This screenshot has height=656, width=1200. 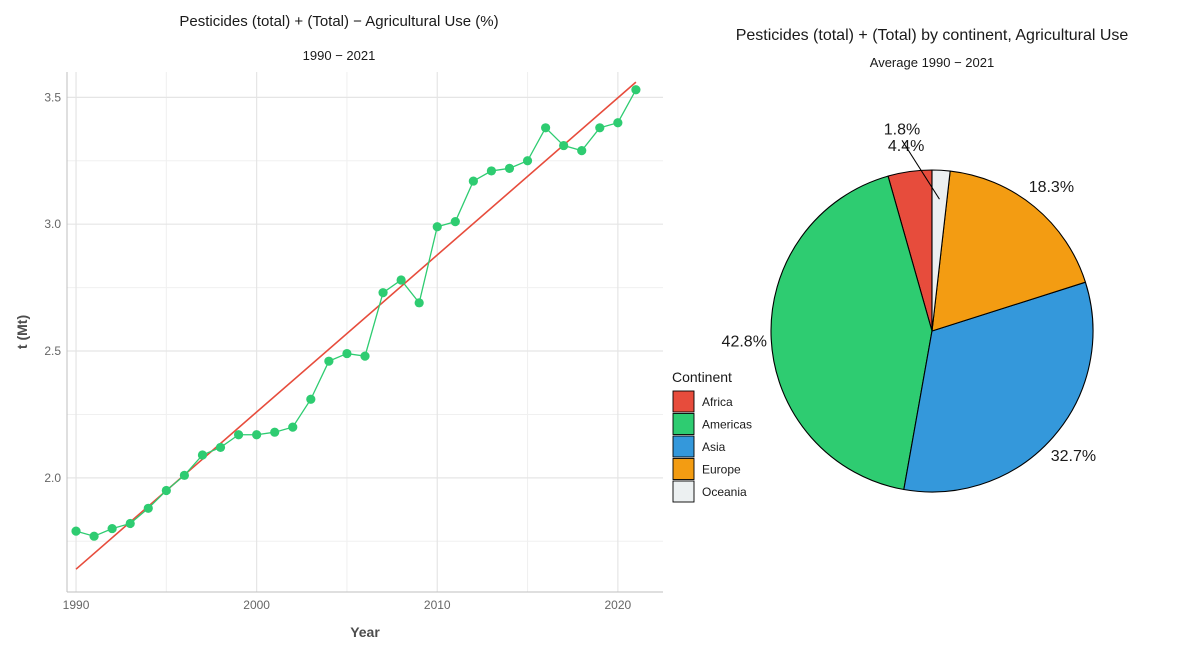 What do you see at coordinates (683, 446) in the screenshot?
I see `legend-swatch-asia` at bounding box center [683, 446].